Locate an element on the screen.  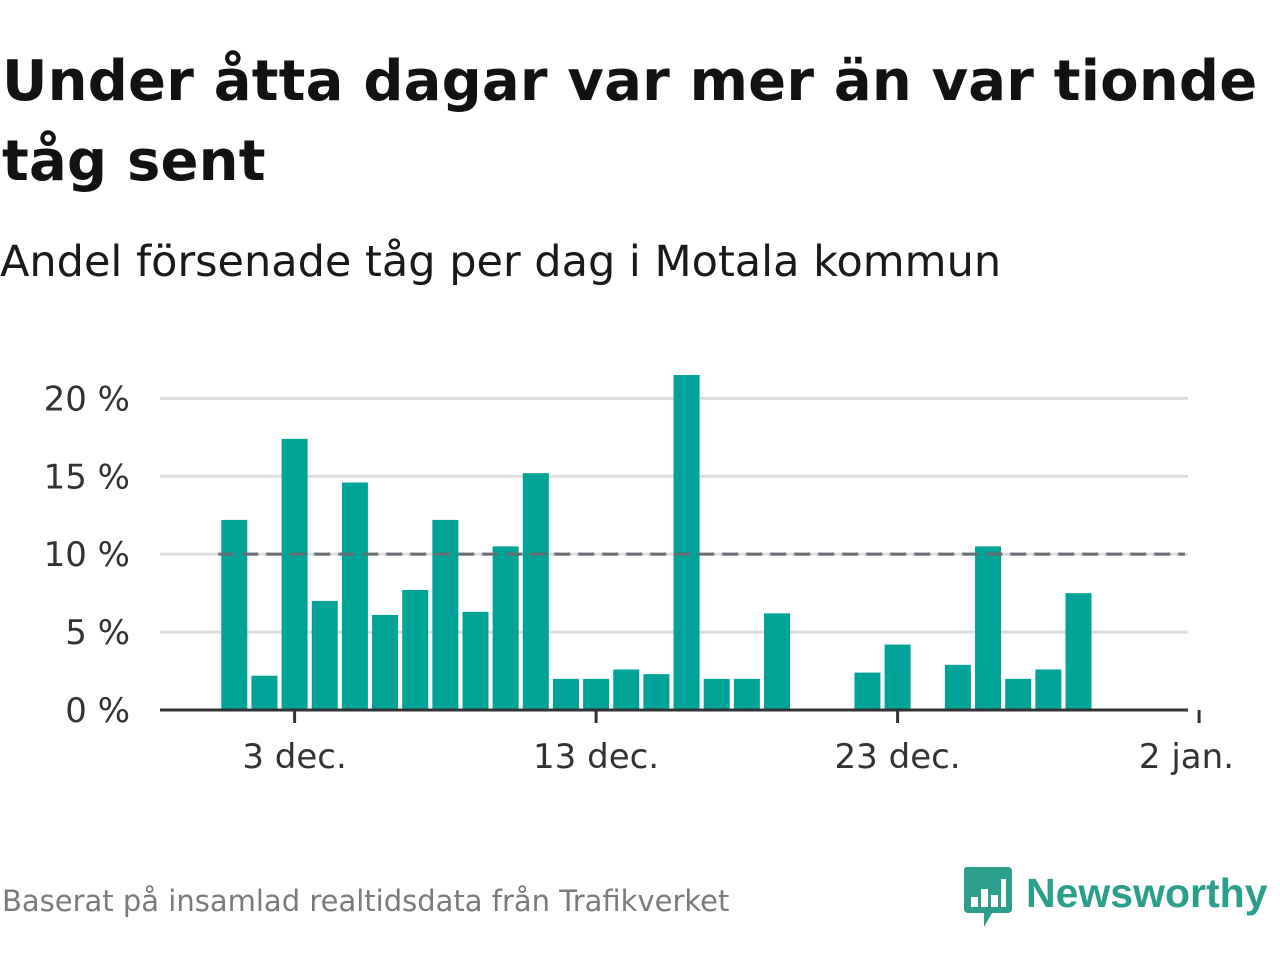
y-tick-label: 10 % is located at coordinates (87, 555).